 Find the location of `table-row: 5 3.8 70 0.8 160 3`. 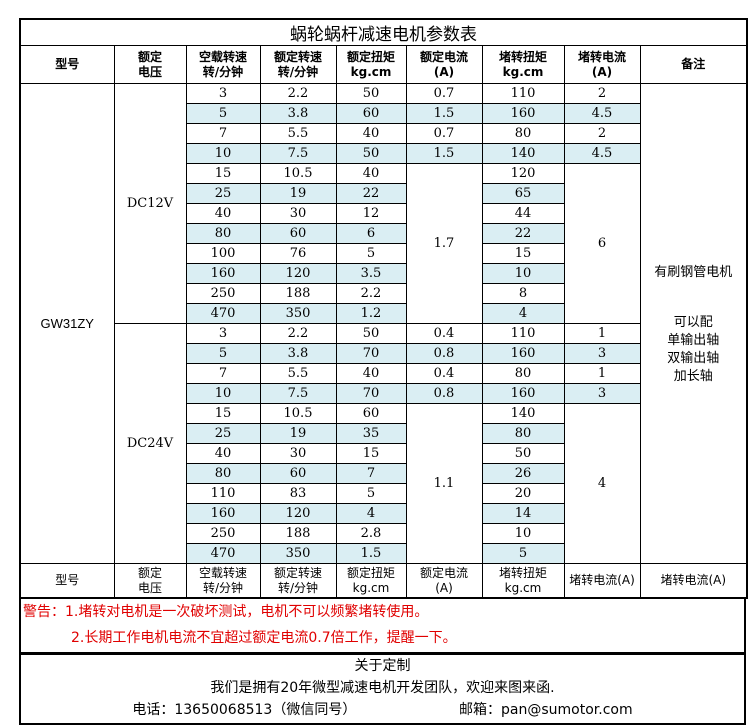

table-row: 5 3.8 70 0.8 160 3 is located at coordinates (383, 353).